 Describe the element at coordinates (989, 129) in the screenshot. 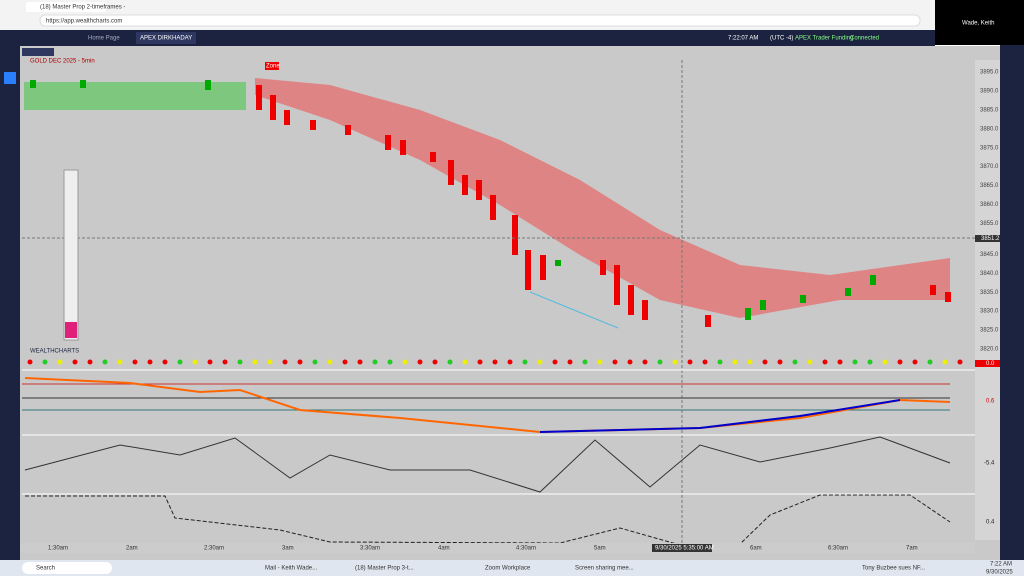

I see `price-label: 3880.0` at that location.